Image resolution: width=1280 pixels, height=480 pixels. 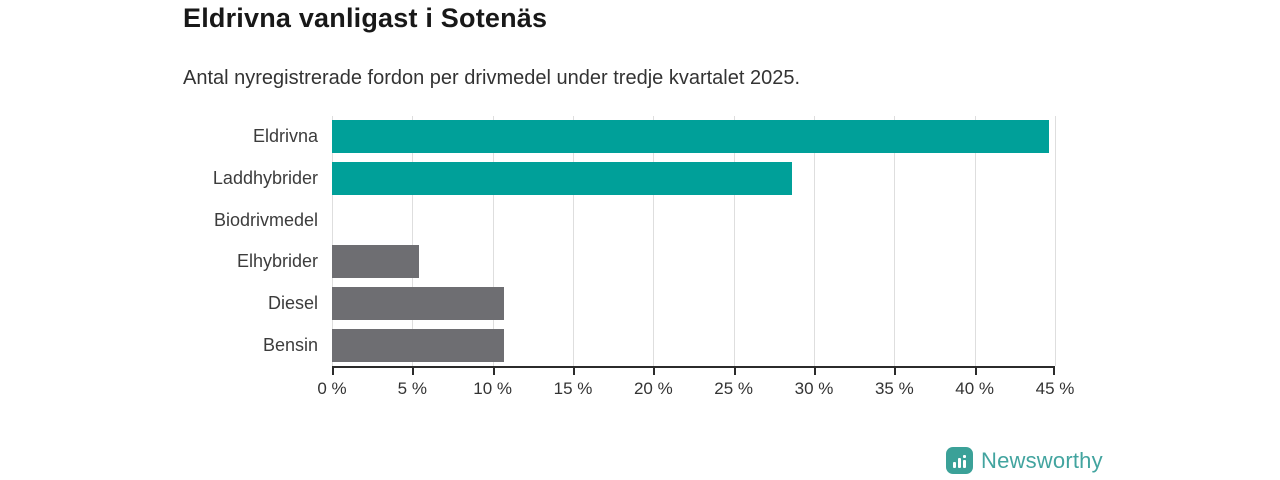 What do you see at coordinates (894, 388) in the screenshot?
I see `x-tick-label-35: 35 %` at bounding box center [894, 388].